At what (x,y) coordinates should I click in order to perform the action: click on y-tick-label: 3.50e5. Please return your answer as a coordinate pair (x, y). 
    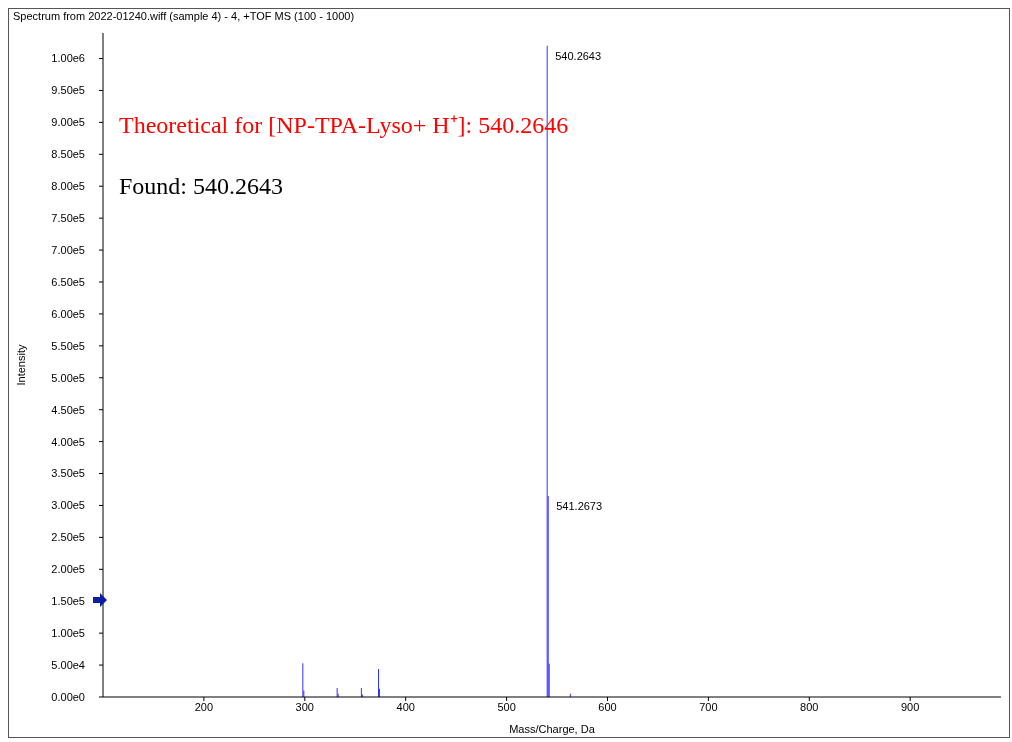
    Looking at the image, I should click on (68, 473).